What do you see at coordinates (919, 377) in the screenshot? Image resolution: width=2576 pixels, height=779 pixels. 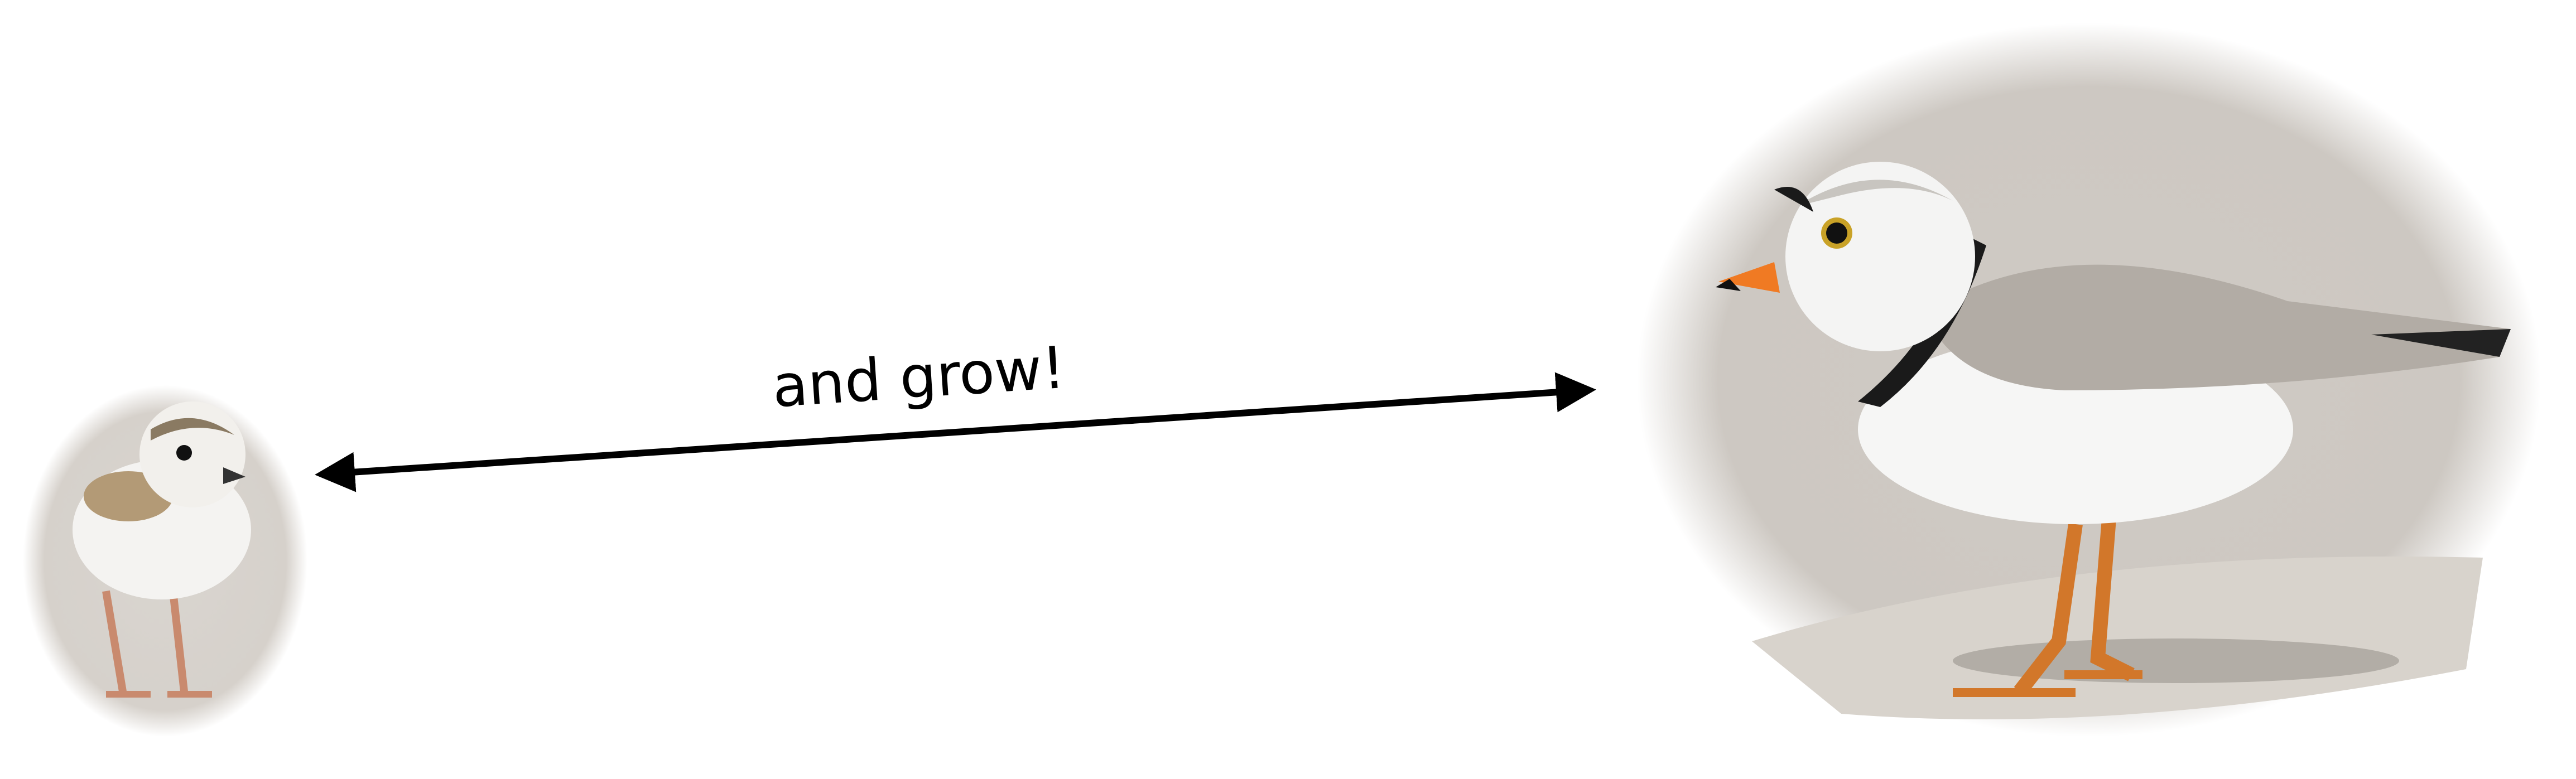 I see `arrow-label: and grow!` at bounding box center [919, 377].